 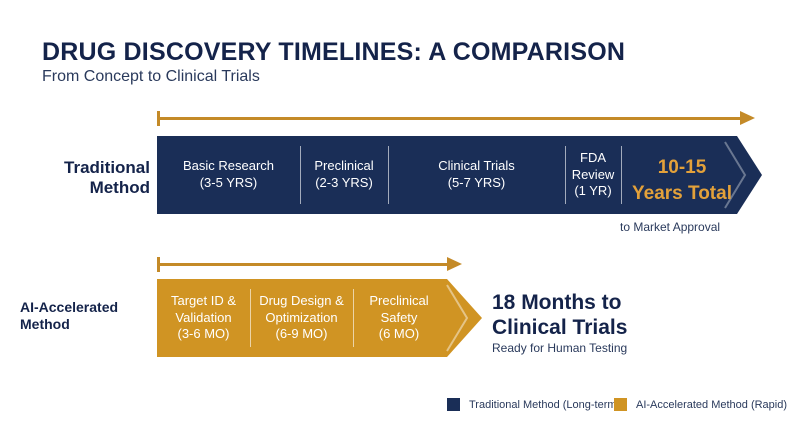 I want to click on phase-name-line1: Target ID &, so click(x=203, y=300).